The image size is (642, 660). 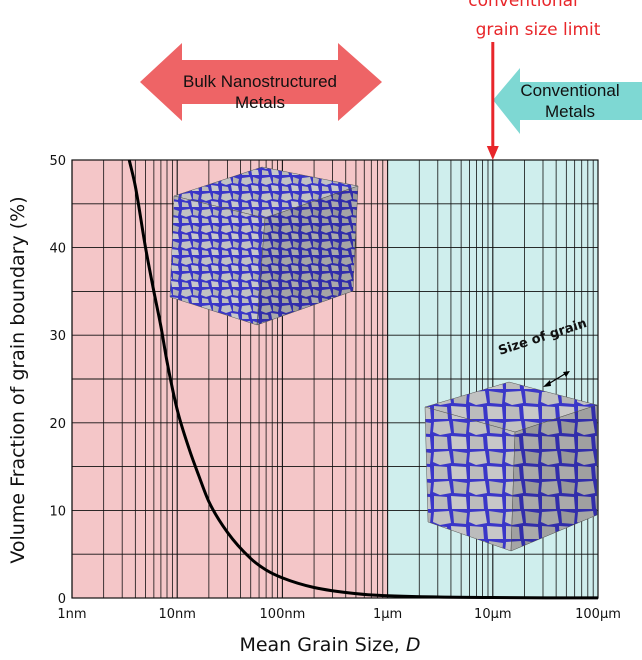 What do you see at coordinates (492, 614) in the screenshot?
I see `x-tick-label: 10μm` at bounding box center [492, 614].